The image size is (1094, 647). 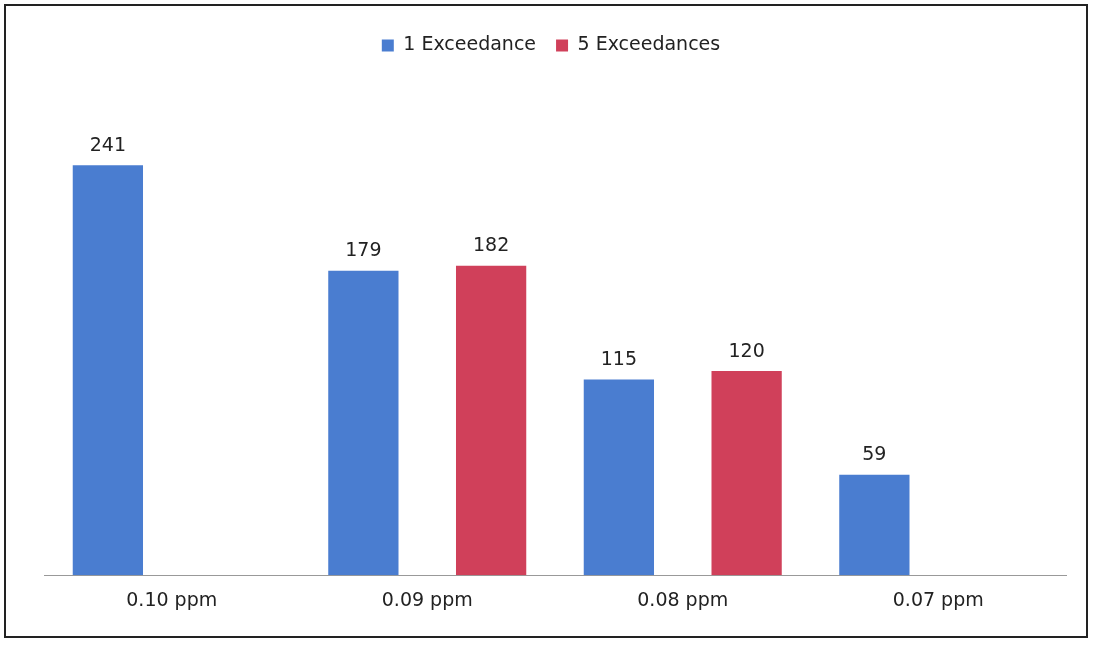 What do you see at coordinates (427, 598) in the screenshot?
I see `x-tick-label: 0.09 ppm` at bounding box center [427, 598].